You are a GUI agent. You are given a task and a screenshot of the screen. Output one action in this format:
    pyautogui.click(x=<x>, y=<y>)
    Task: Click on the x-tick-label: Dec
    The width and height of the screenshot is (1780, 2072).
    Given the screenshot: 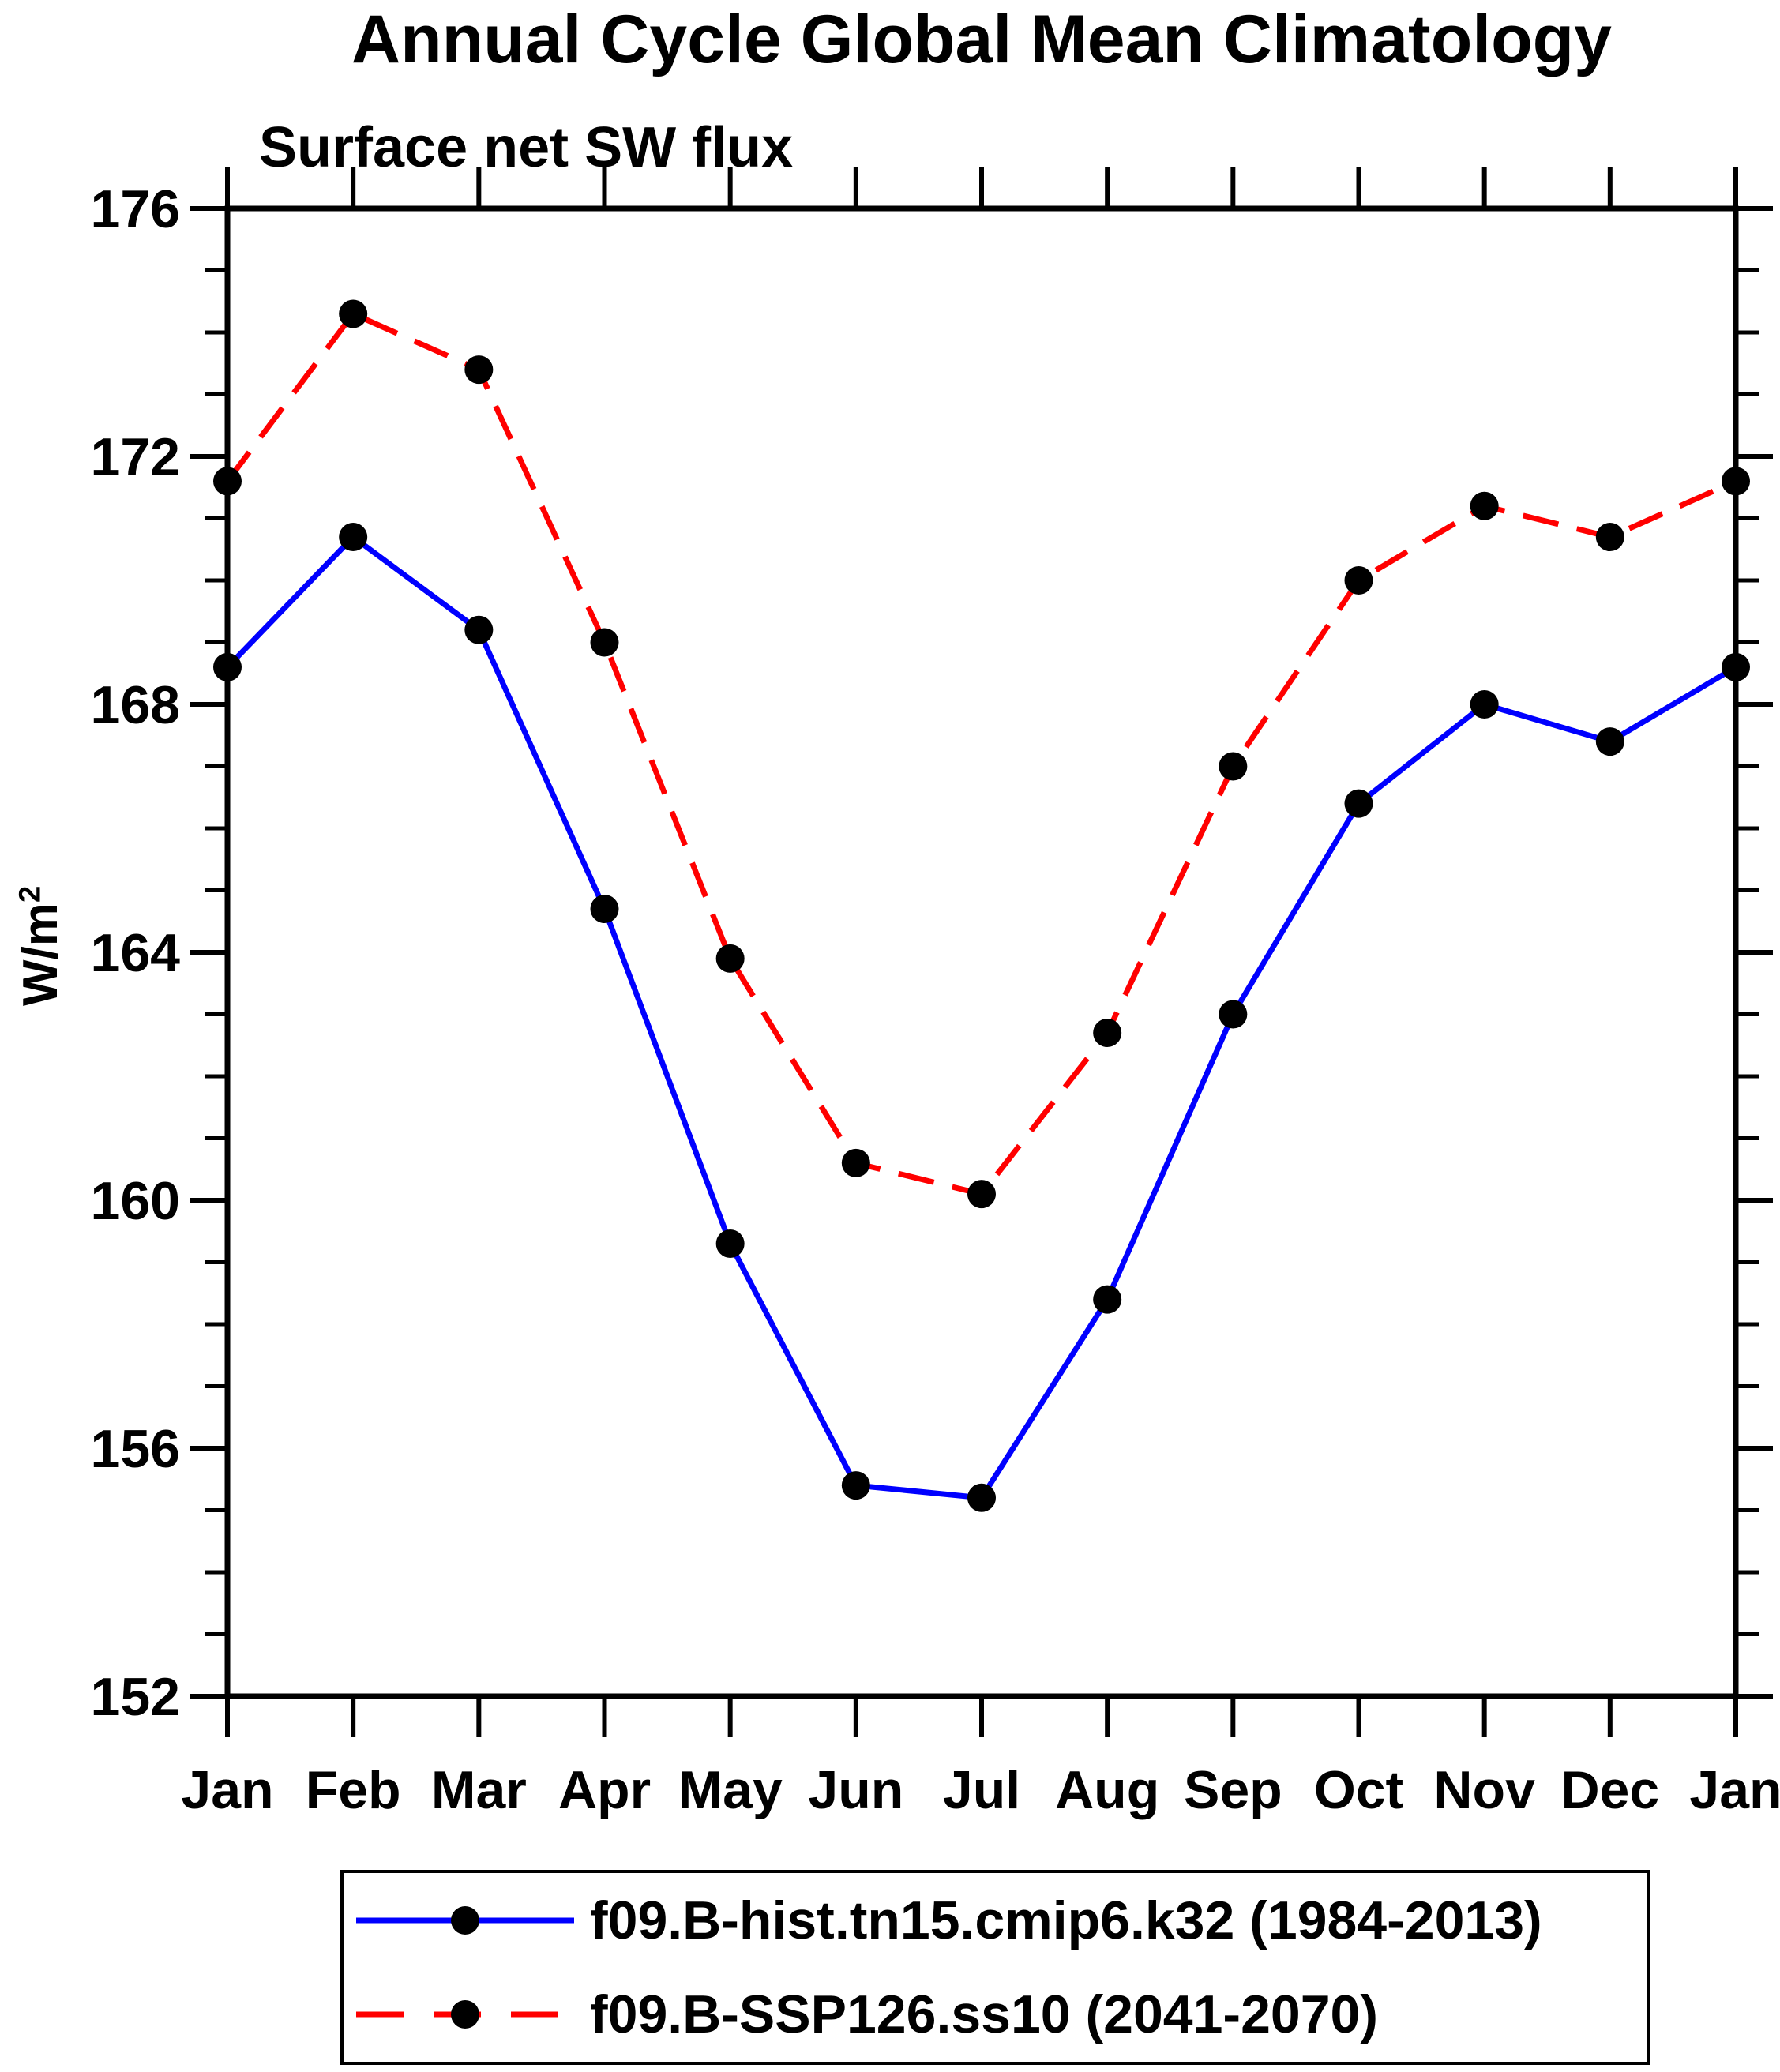 What is the action you would take?
    pyautogui.click(x=1609, y=1790)
    